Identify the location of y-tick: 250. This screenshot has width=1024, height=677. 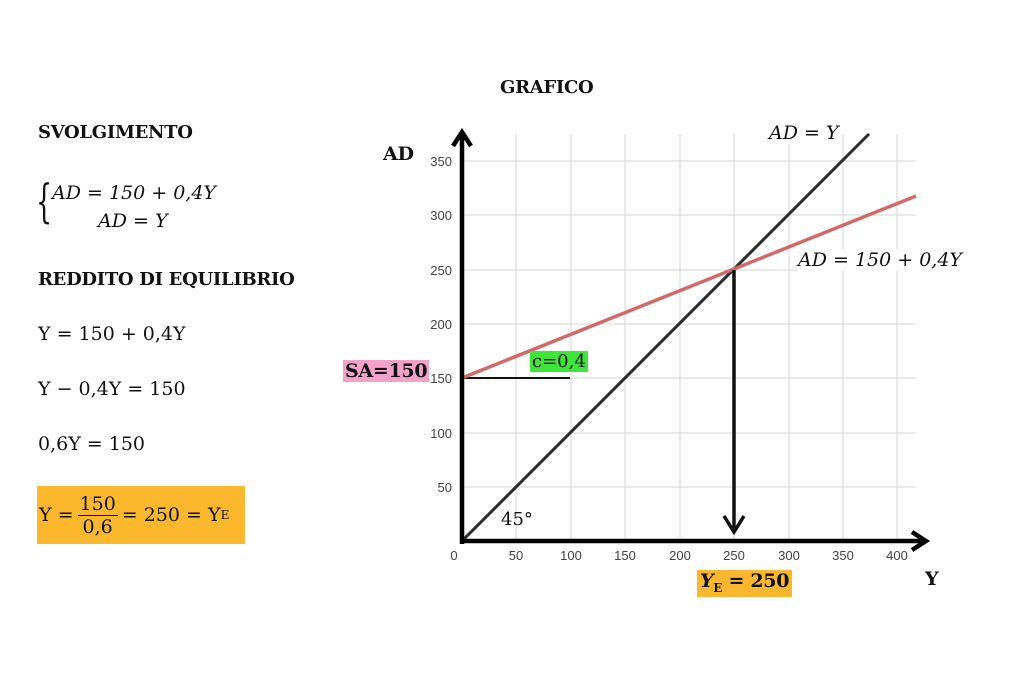
(441, 270).